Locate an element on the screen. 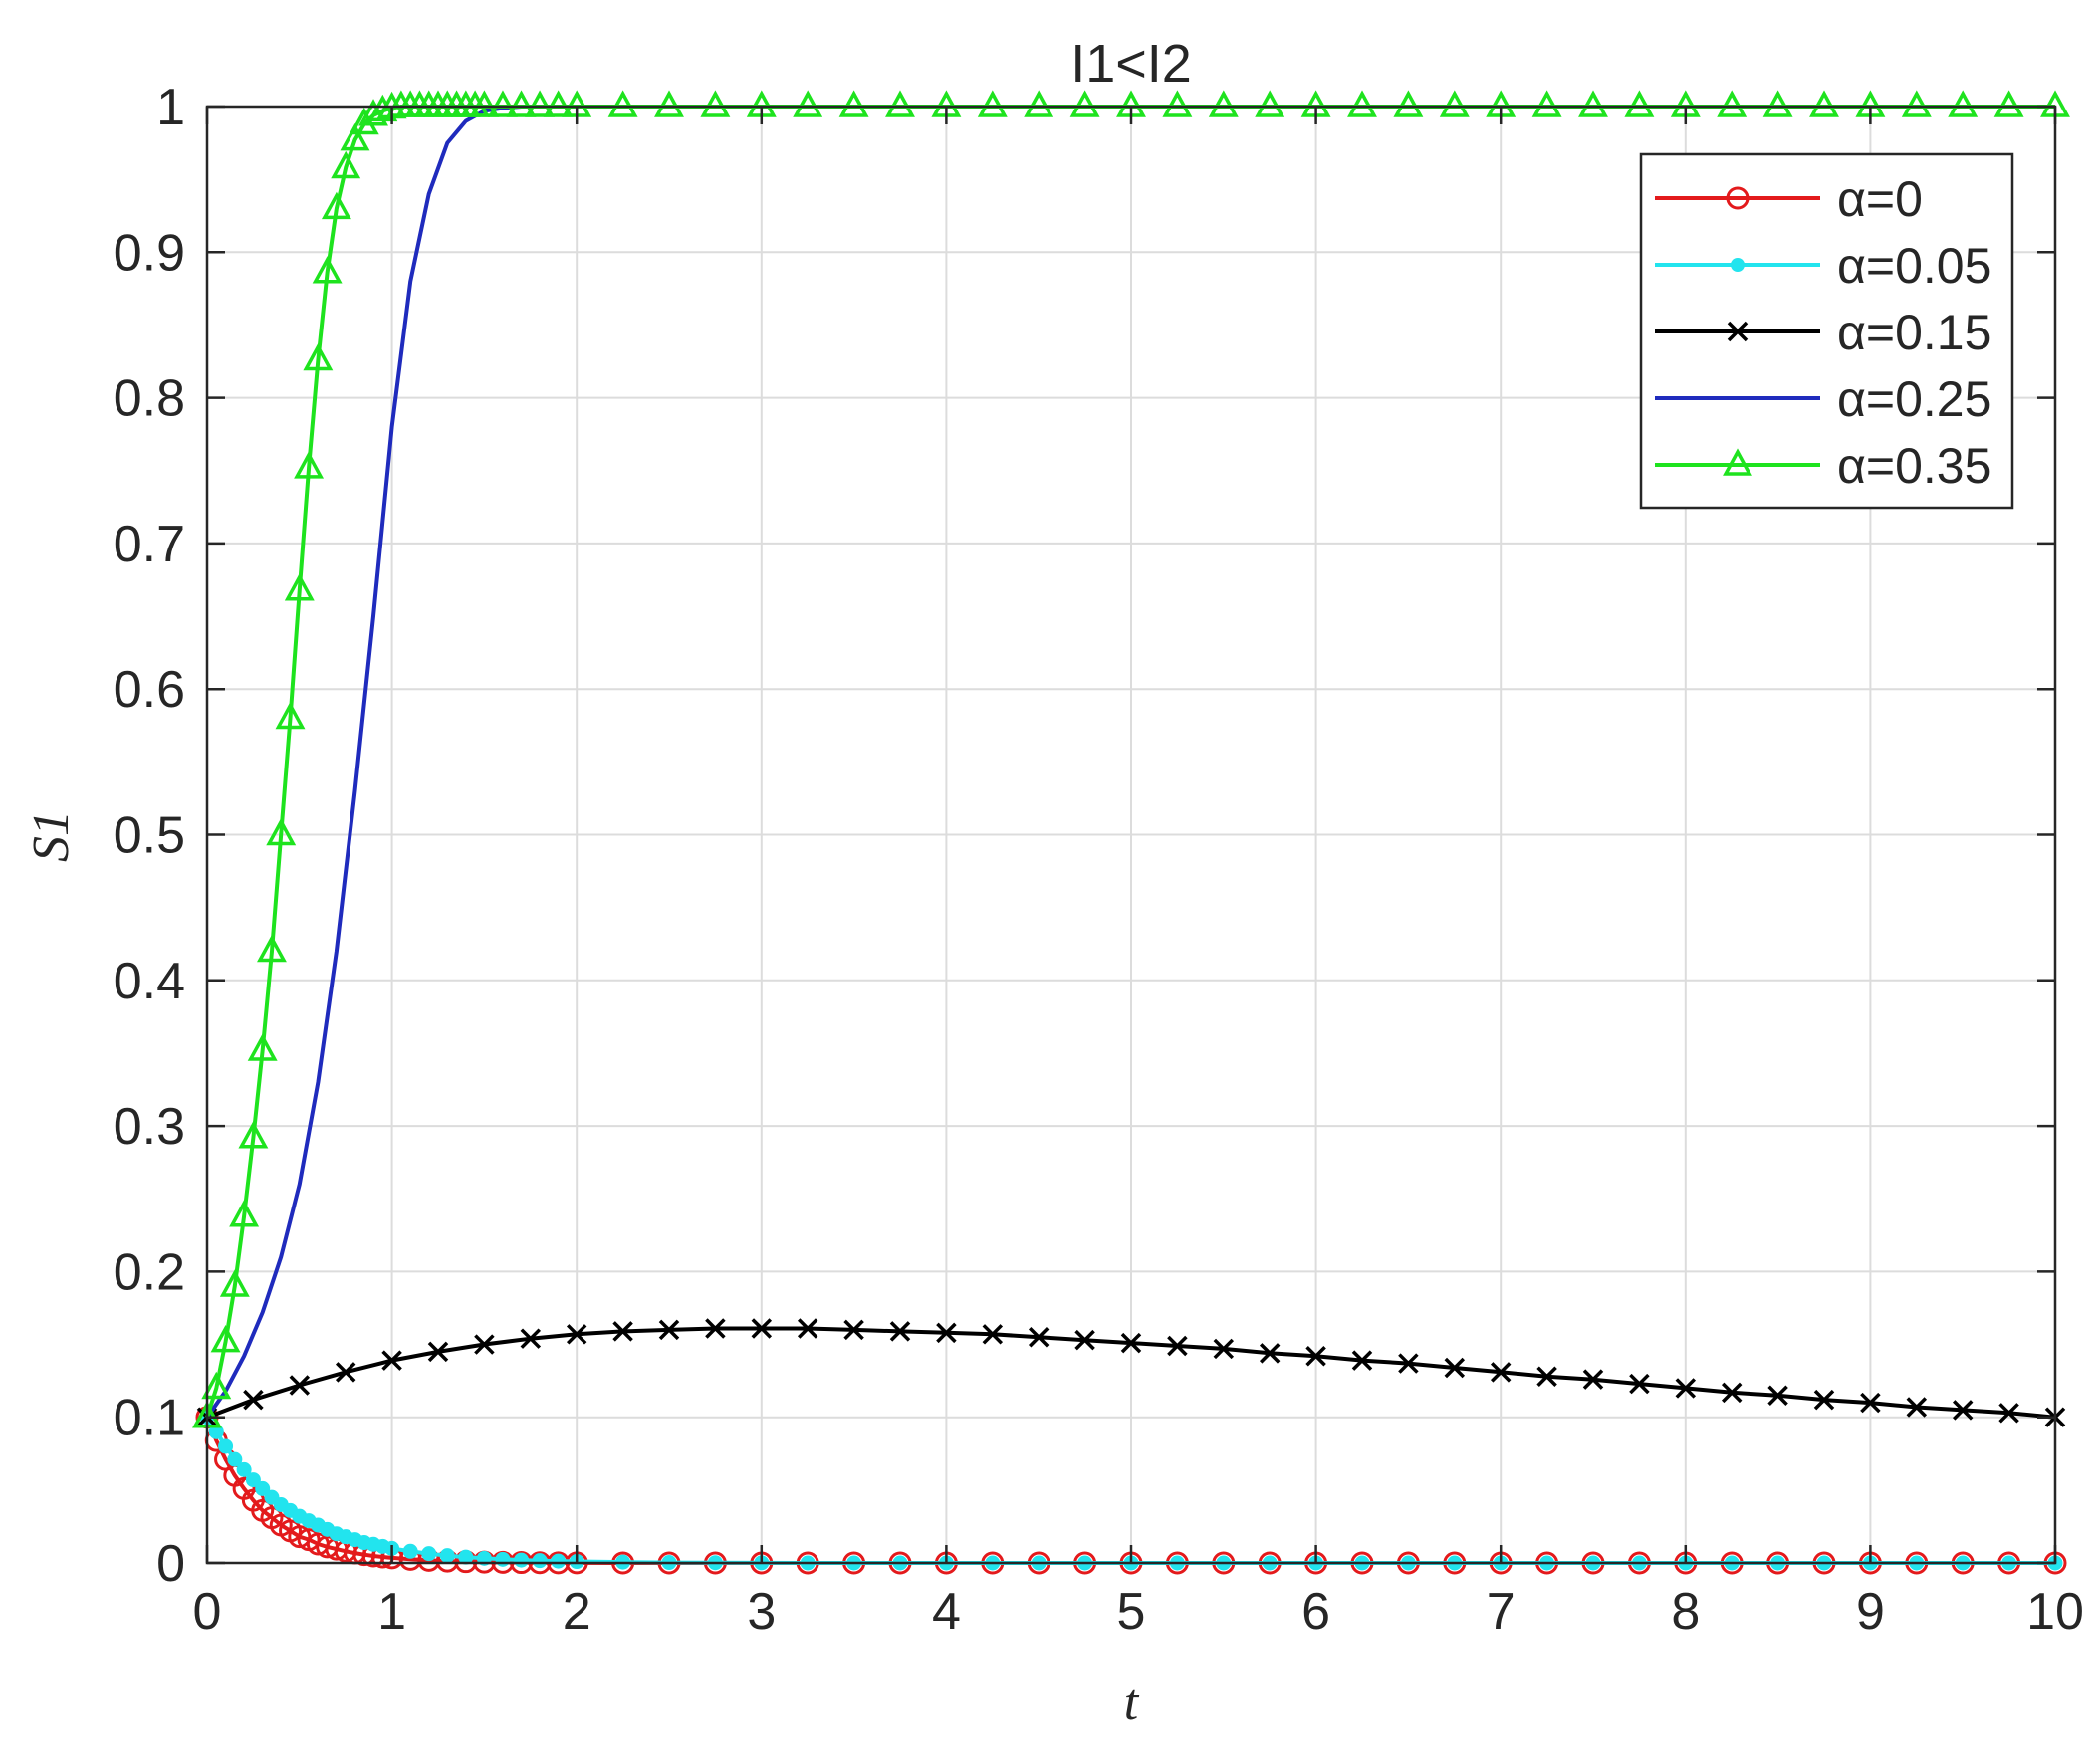  legend-label: α=0.35 is located at coordinates (1914, 466).